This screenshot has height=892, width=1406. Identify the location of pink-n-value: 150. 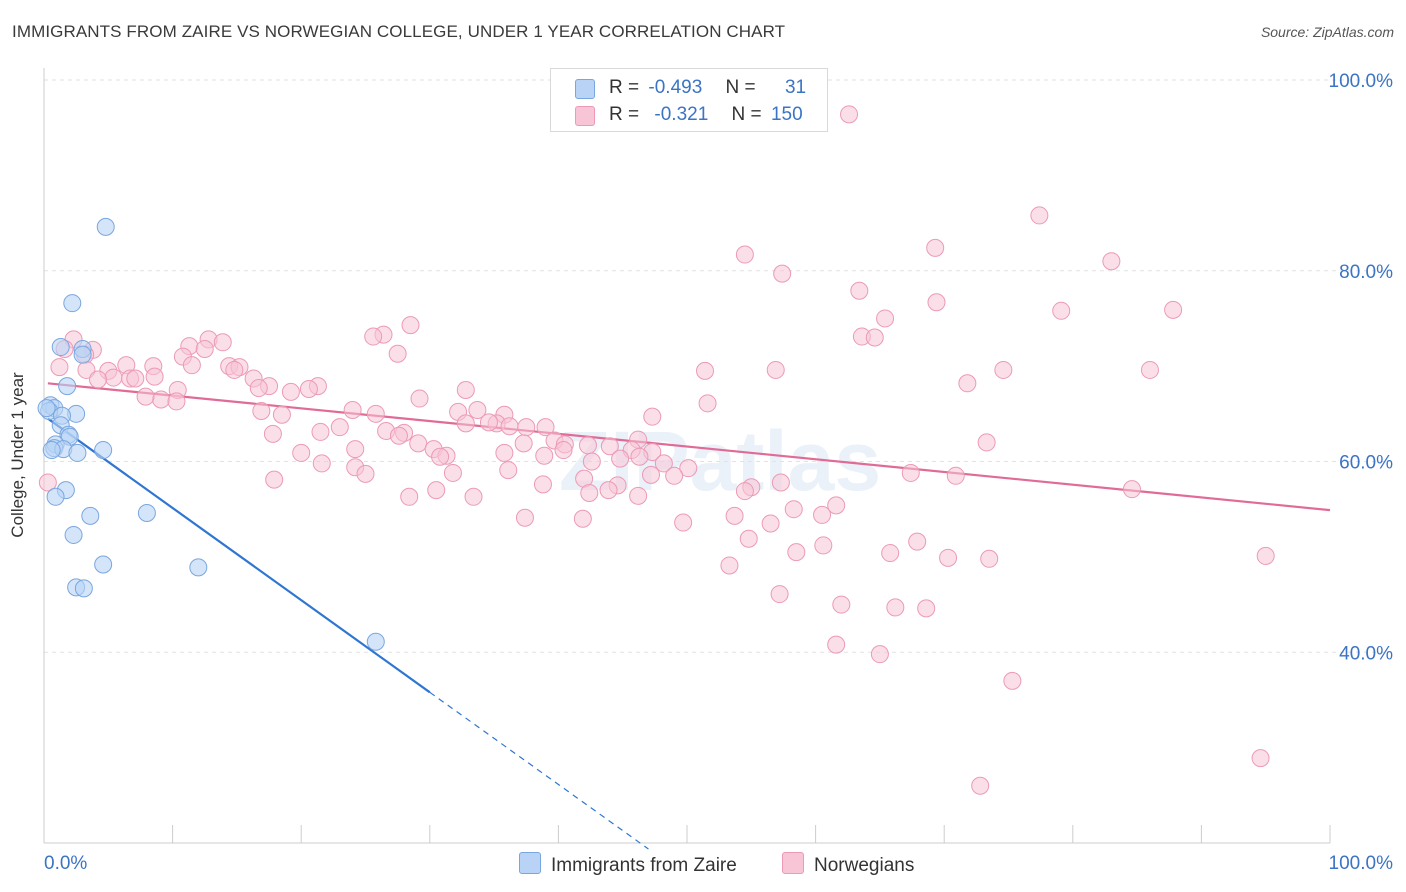
(786, 114).